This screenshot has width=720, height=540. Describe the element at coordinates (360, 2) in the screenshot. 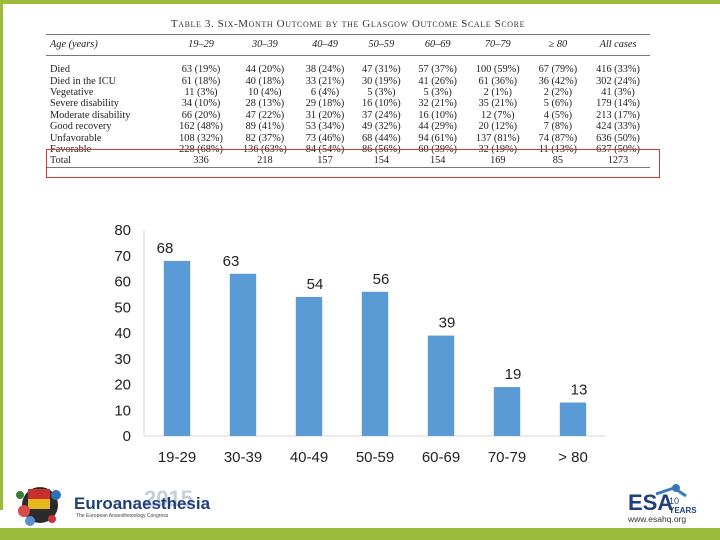

I see `top-accent-rule` at that location.